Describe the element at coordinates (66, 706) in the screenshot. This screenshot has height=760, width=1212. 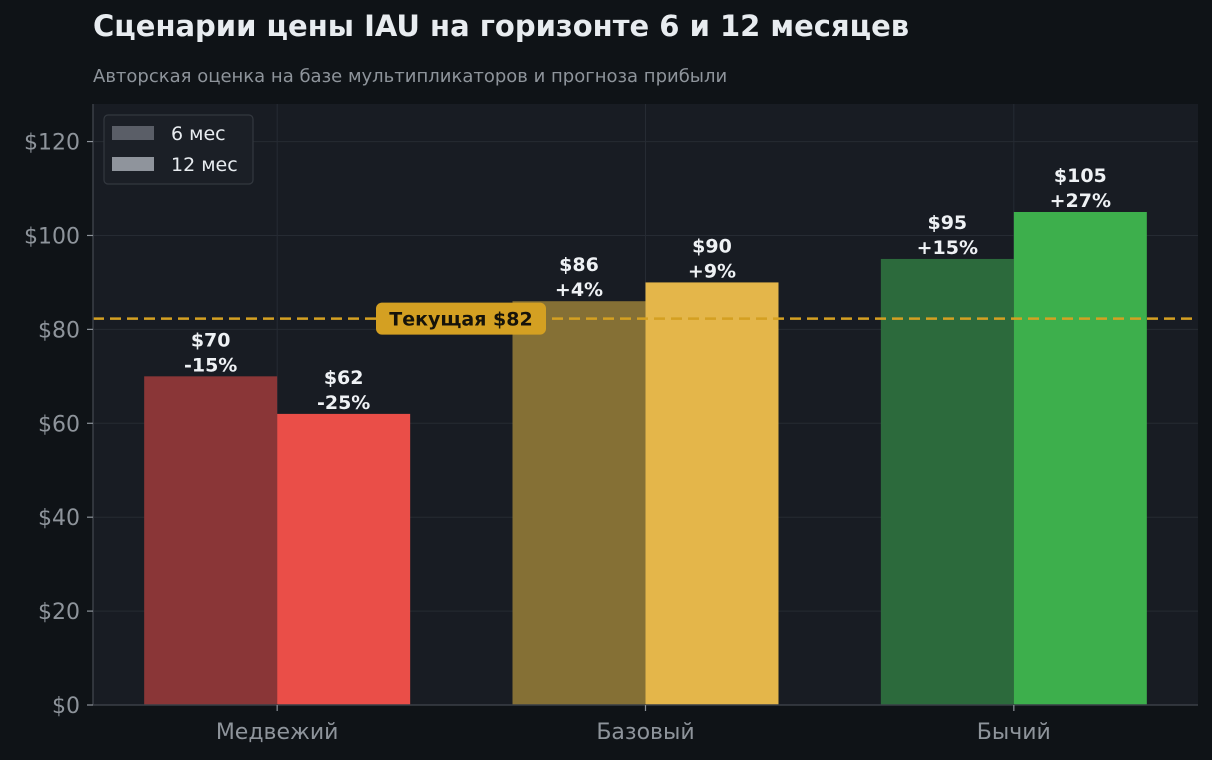
I see `y-tick-label: $0` at that location.